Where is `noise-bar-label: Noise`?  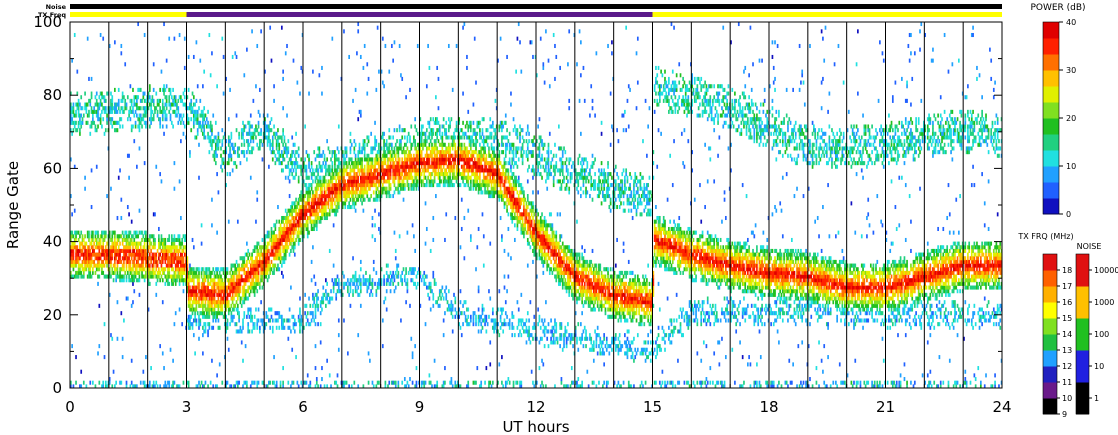 noise-bar-label: Noise is located at coordinates (56, 7).